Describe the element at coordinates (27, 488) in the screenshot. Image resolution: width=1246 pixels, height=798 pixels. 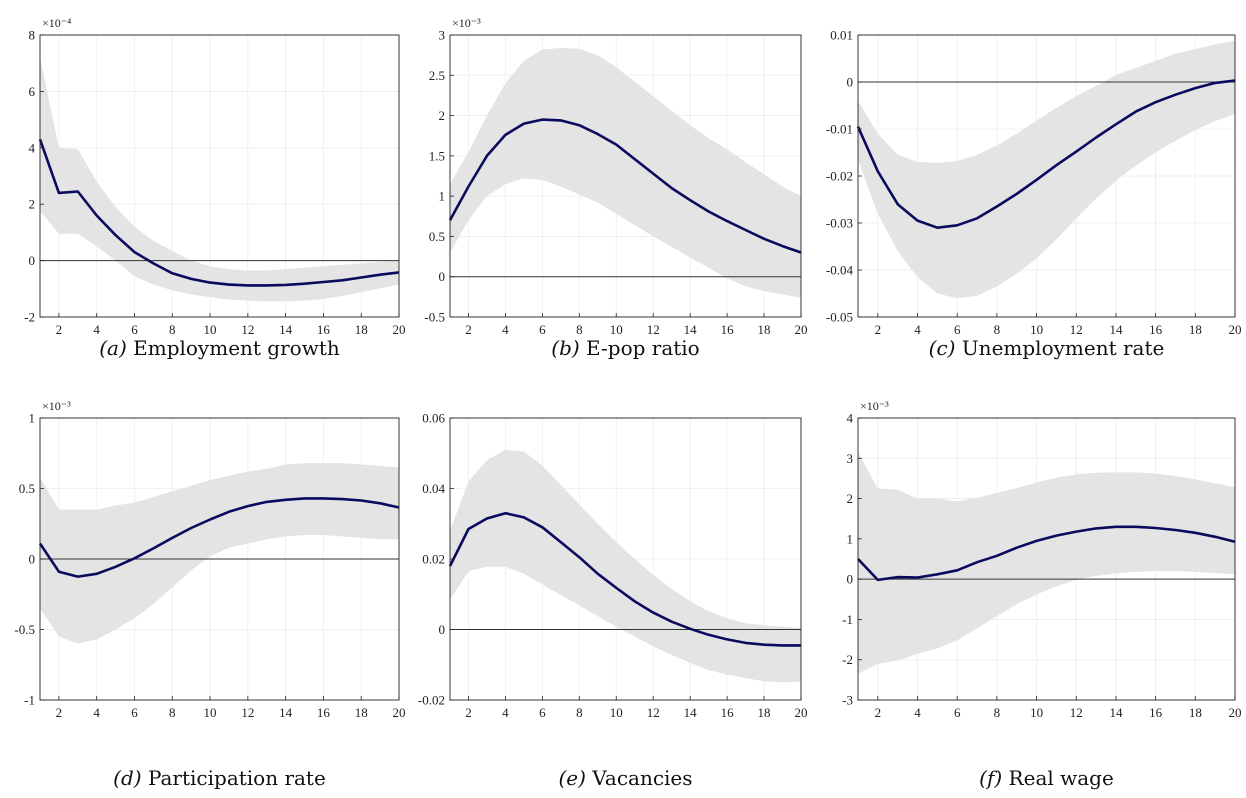
I see `y-tick-label: 0.5` at that location.